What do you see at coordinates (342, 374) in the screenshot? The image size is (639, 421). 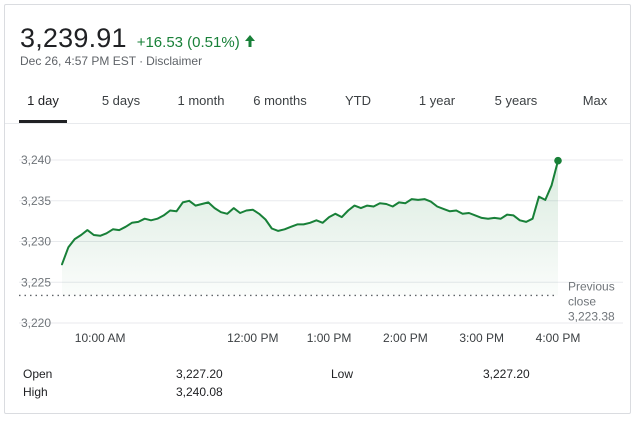 I see `stat-low-label: Low` at bounding box center [342, 374].